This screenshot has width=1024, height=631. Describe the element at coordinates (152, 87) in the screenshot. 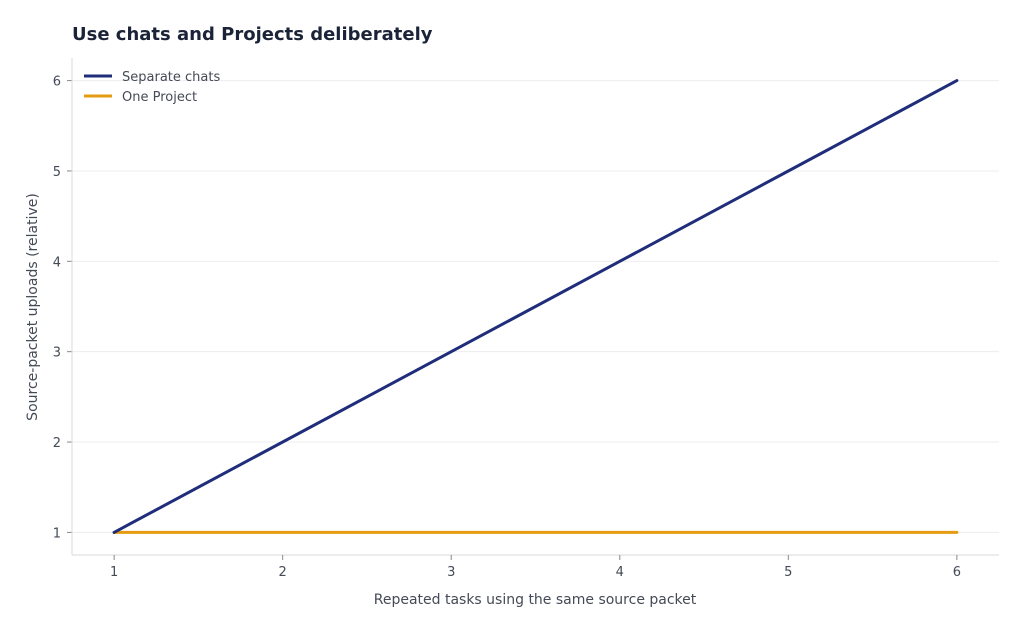

I see `legend: Separate chats One Project` at that location.